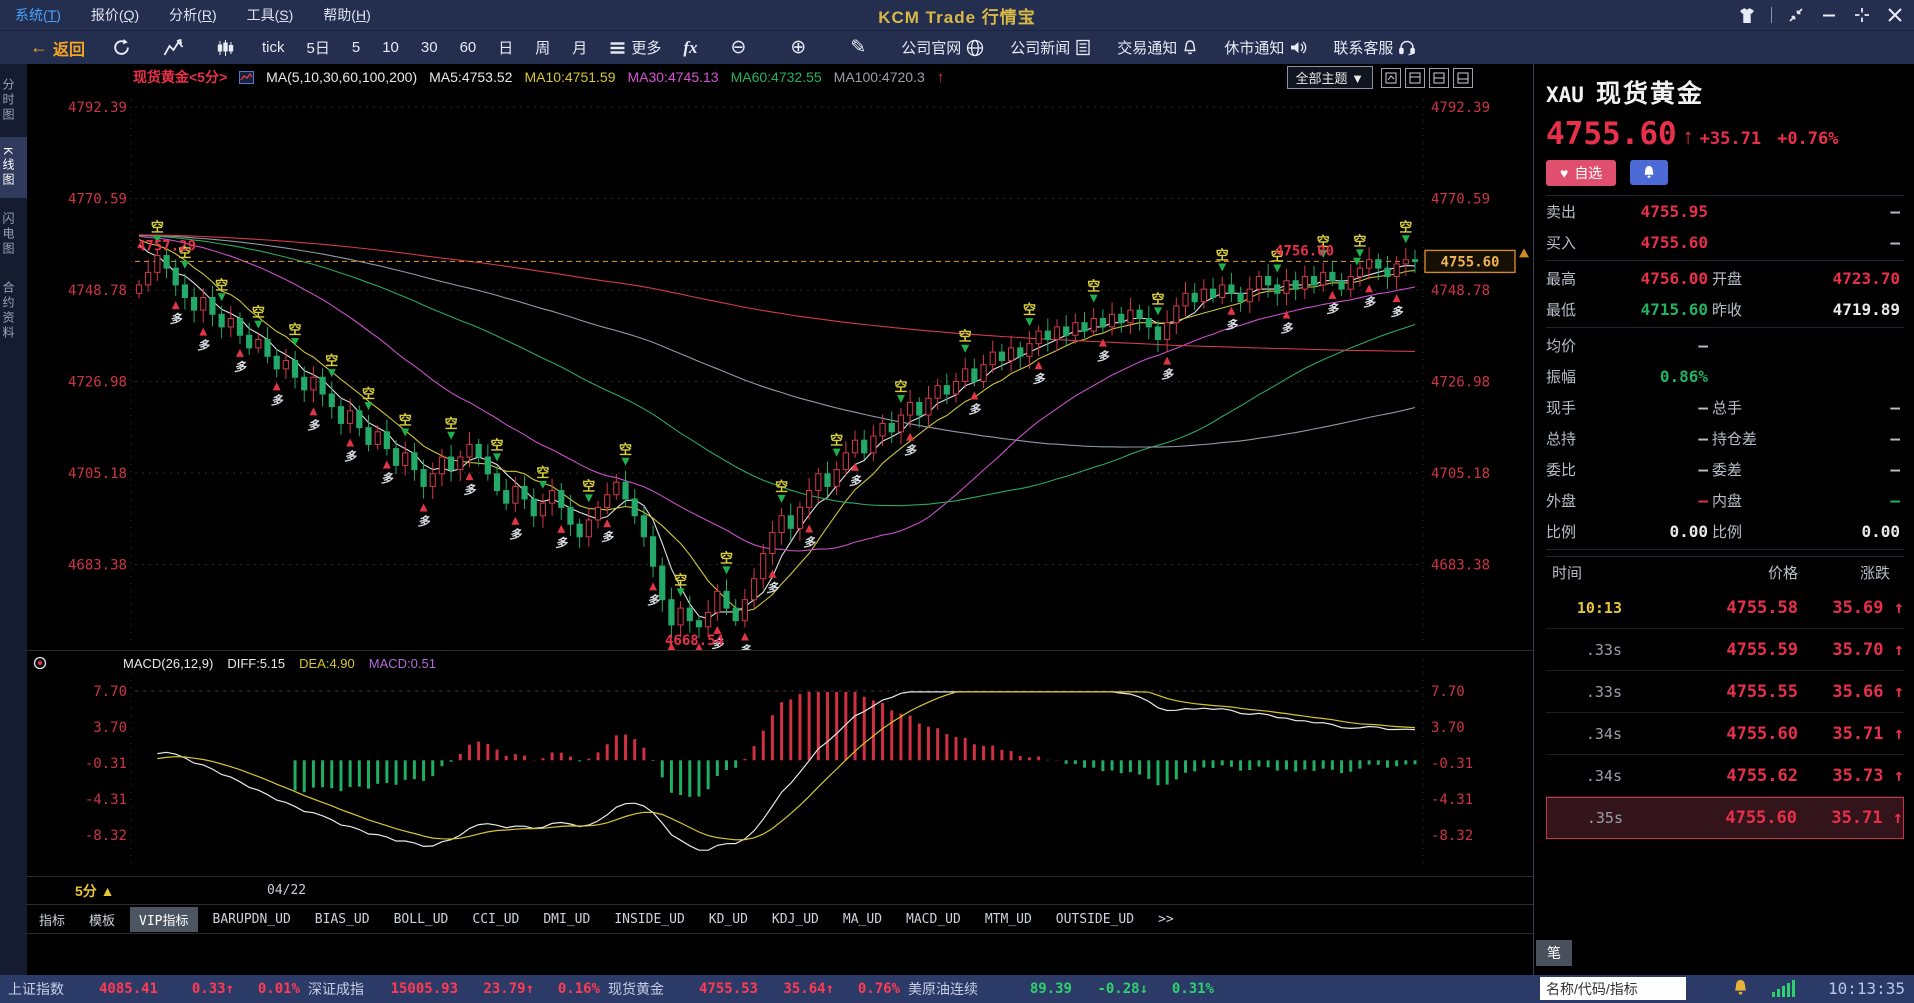 The height and width of the screenshot is (1003, 1914). I want to click on period-日: 日, so click(506, 48).